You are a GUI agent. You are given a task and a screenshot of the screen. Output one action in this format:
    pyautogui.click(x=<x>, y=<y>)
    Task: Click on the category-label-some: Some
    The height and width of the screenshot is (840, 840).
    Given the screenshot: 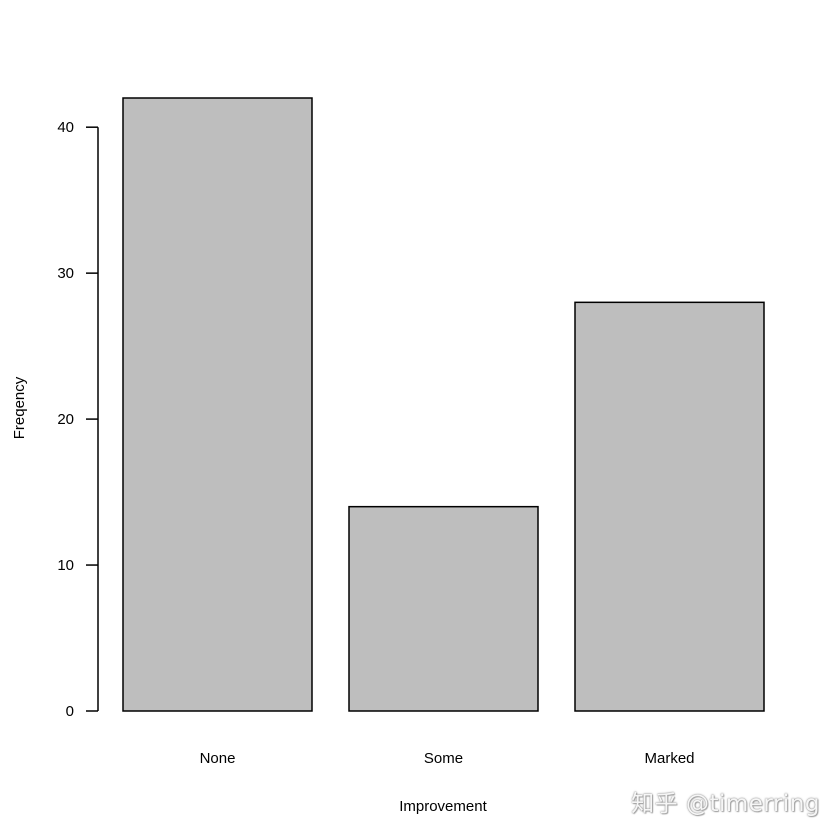 What is the action you would take?
    pyautogui.click(x=443, y=758)
    